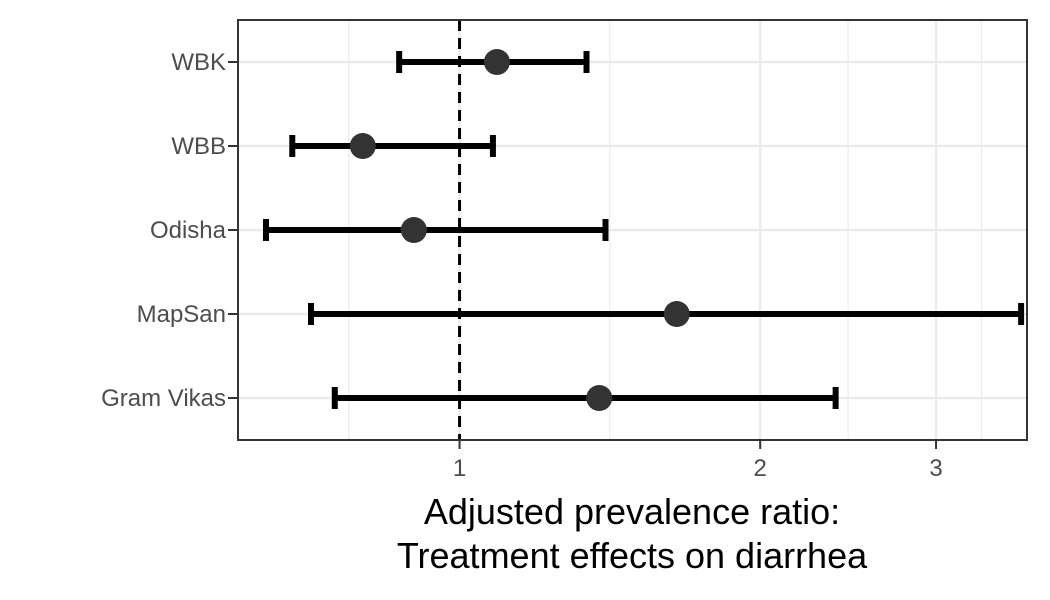  I want to click on y-tick-label: Gram Vikas, so click(163, 398).